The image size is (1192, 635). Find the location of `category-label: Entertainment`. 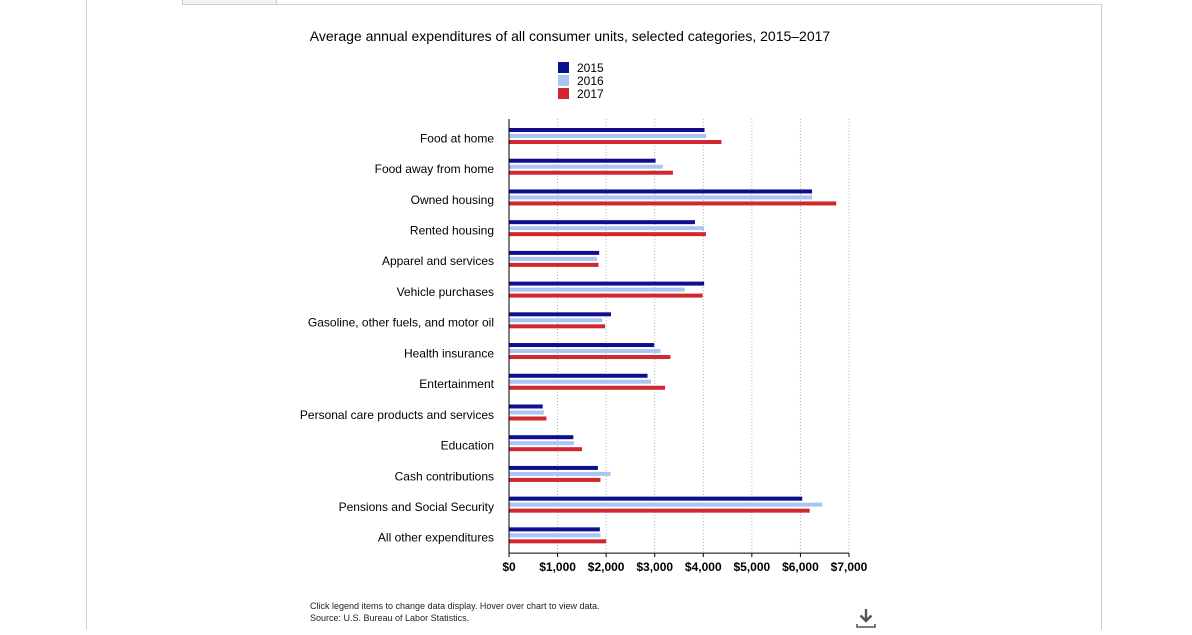

category-label: Entertainment is located at coordinates (456, 384).